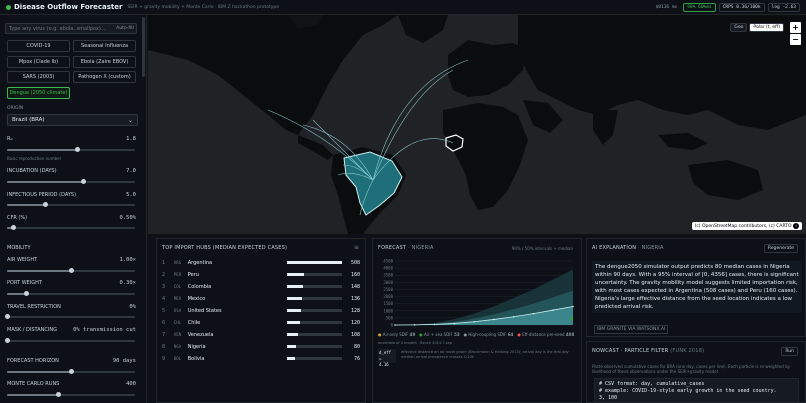 This screenshot has height=403, width=806. What do you see at coordinates (7, 316) in the screenshot?
I see `travel-restriction-slider-handle` at bounding box center [7, 316].